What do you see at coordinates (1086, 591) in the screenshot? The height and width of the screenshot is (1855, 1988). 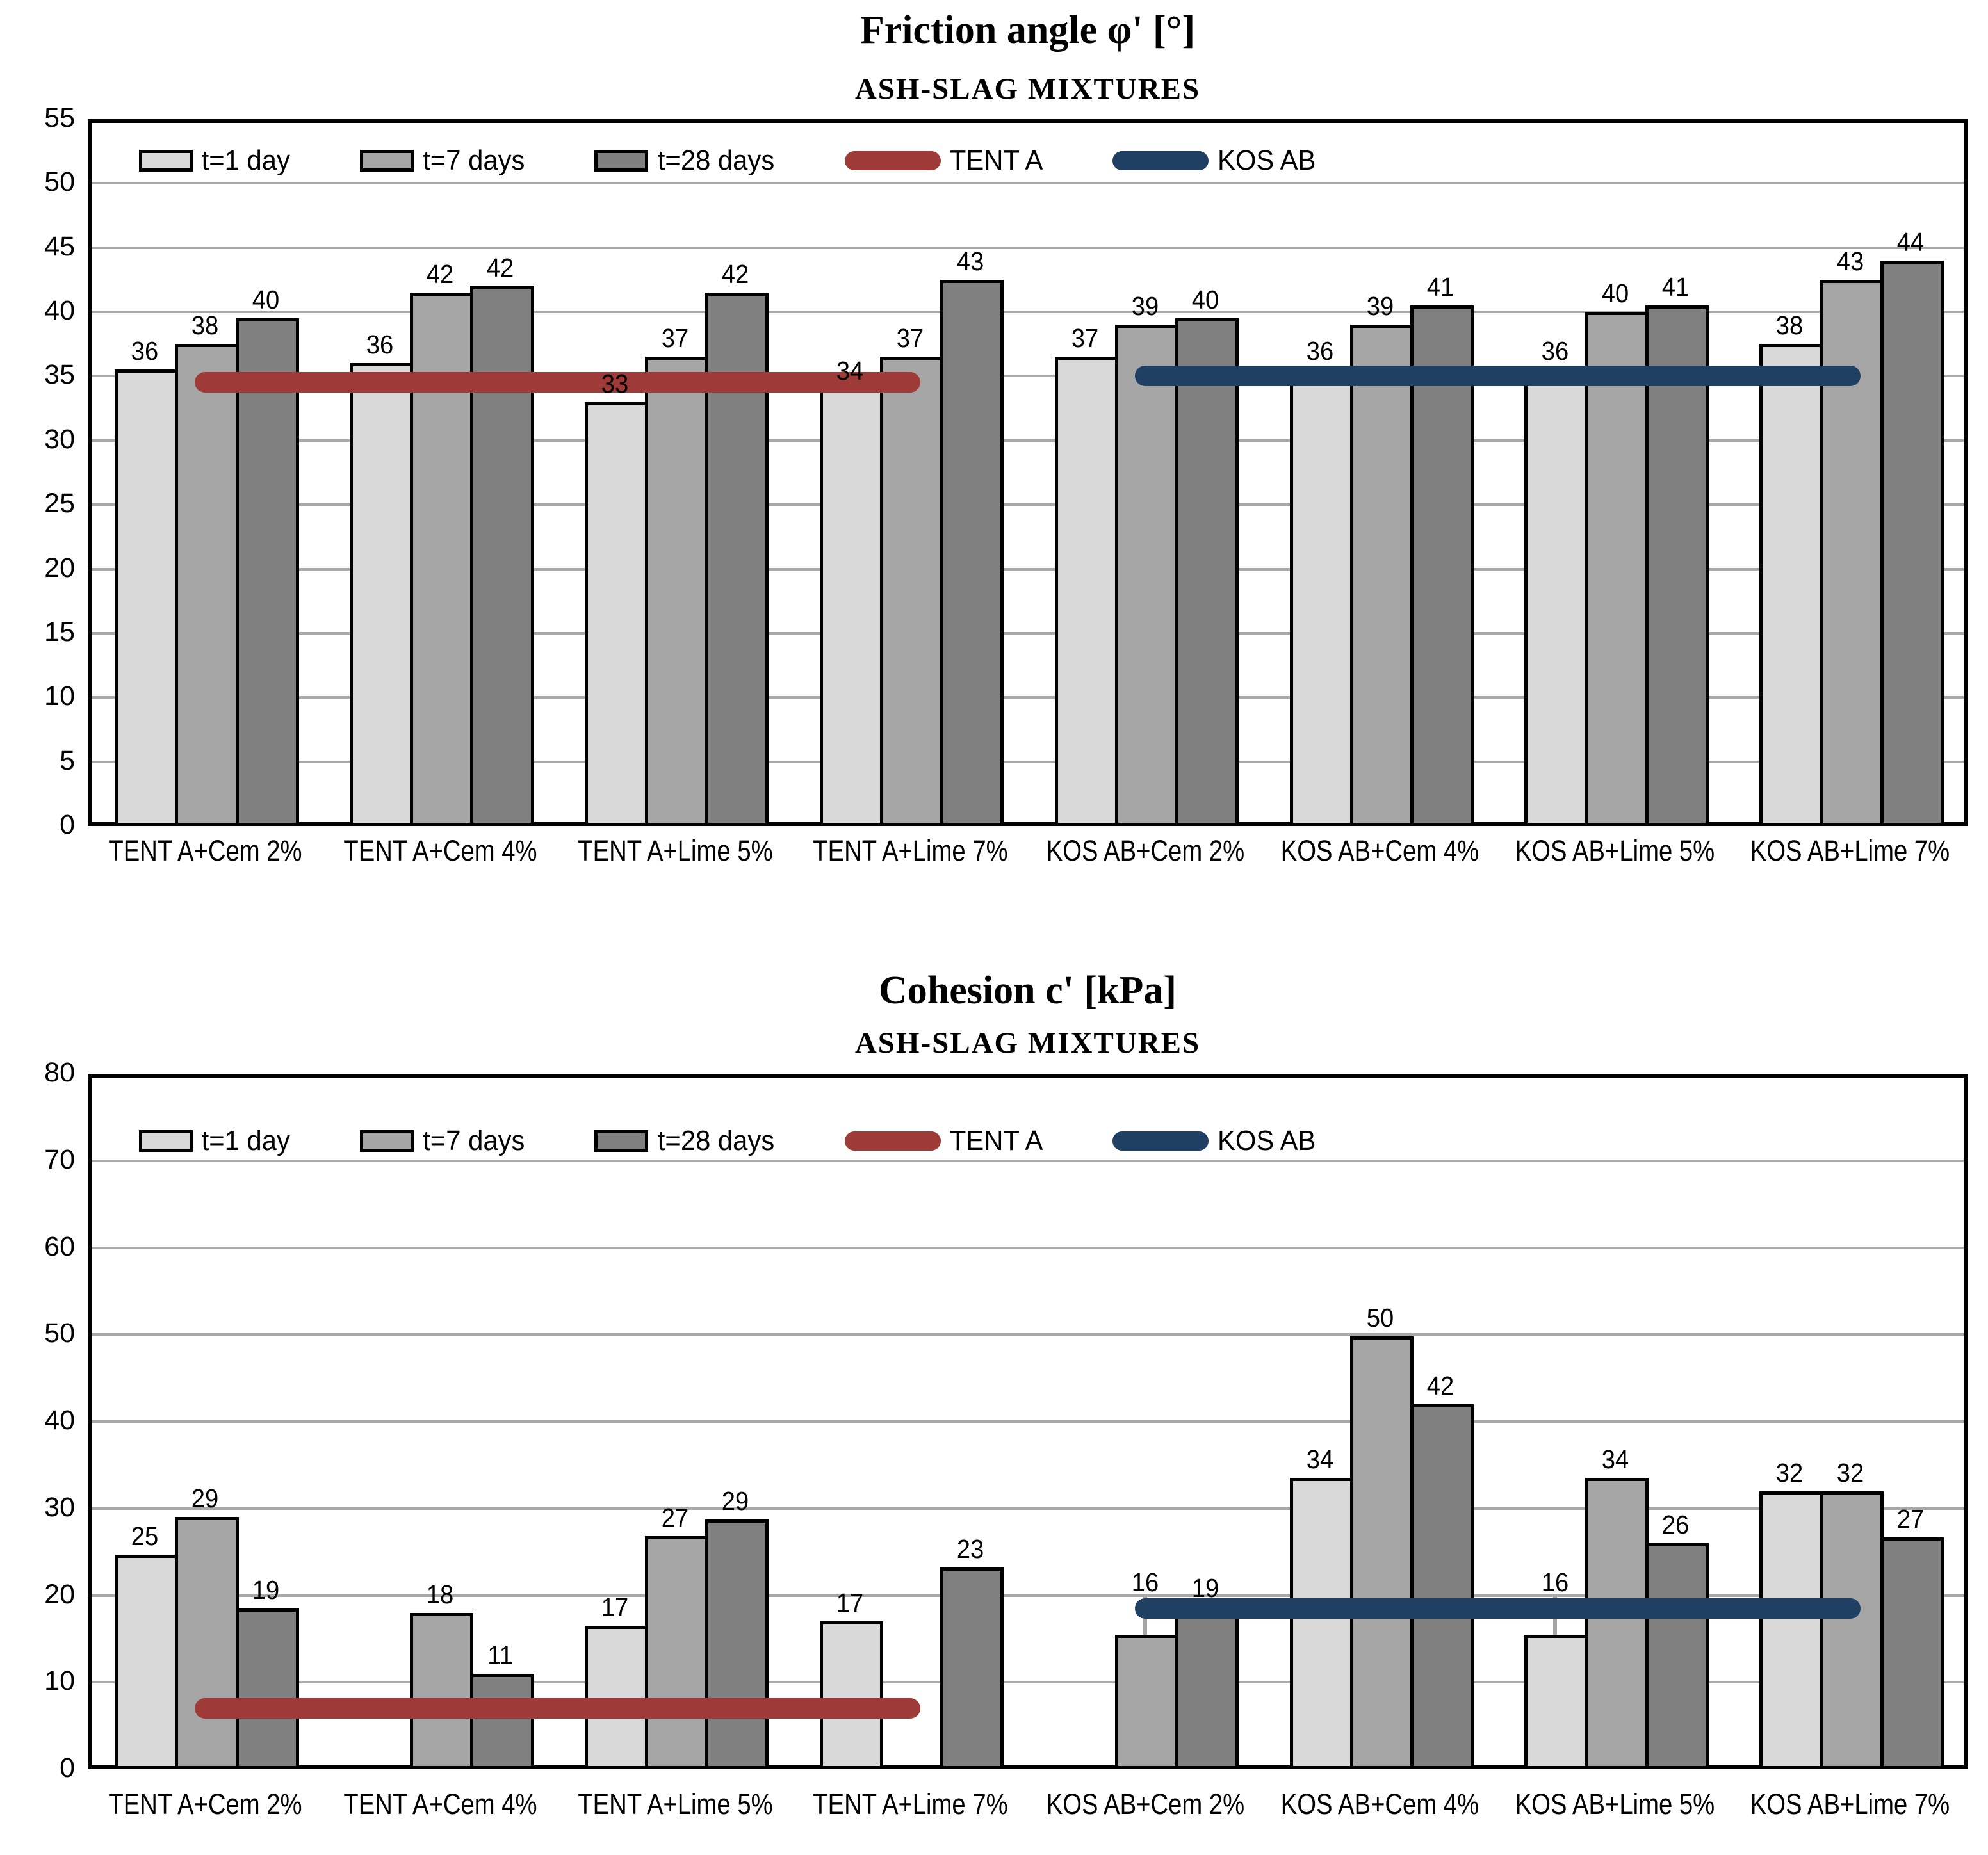 I see `bar-t1day-cat4` at bounding box center [1086, 591].